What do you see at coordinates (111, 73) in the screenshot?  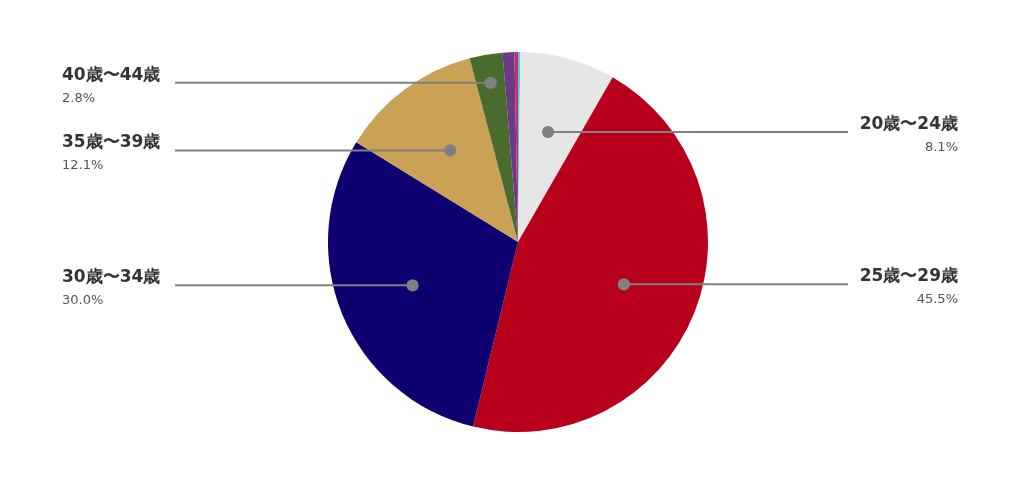 I see `slice-label: 40歳〜44歳` at bounding box center [111, 73].